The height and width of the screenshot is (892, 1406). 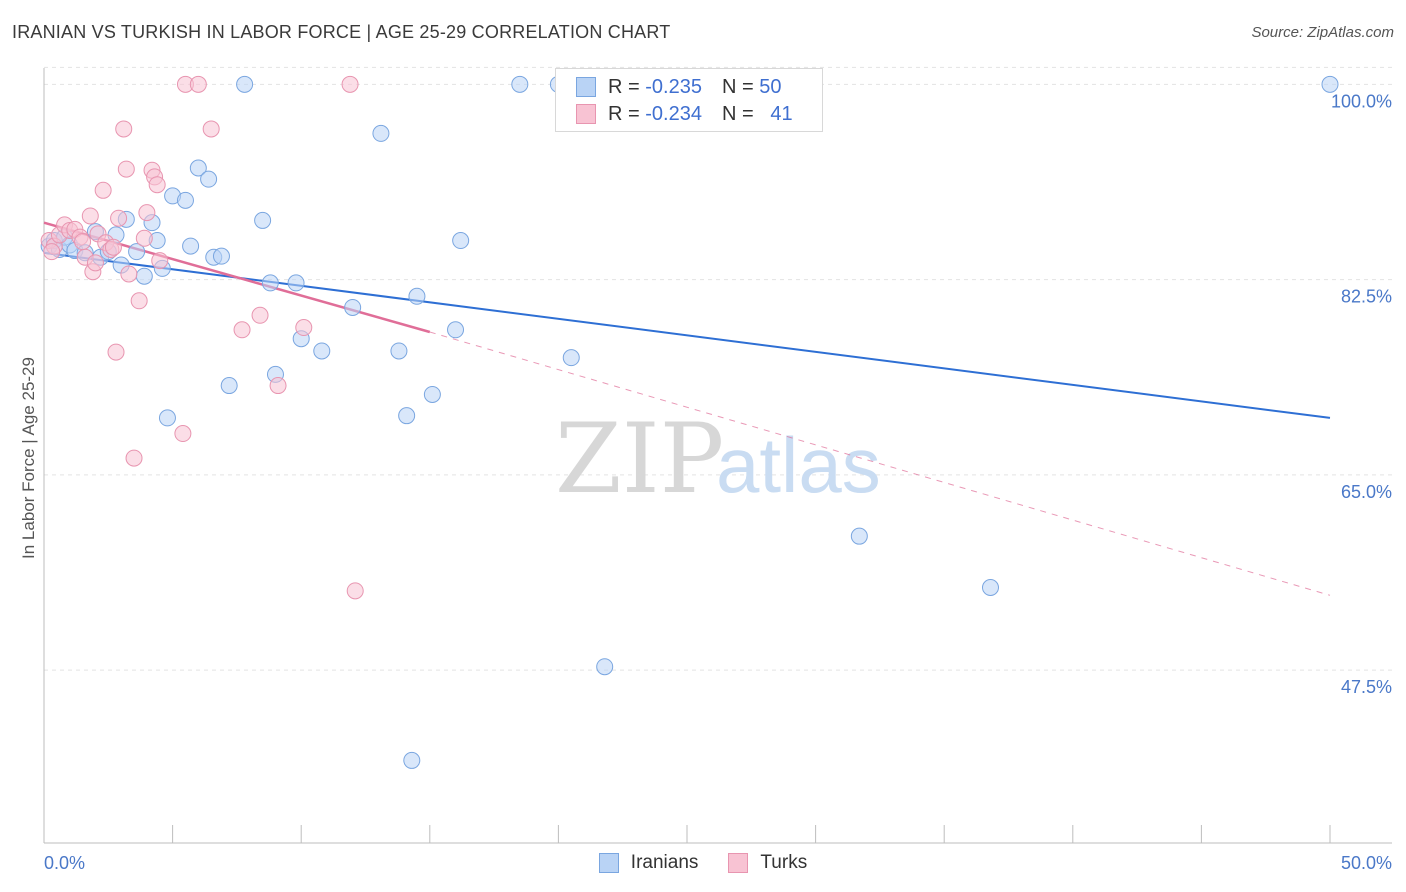 I want to click on x-tick-label: 50.0%, so click(x=1366, y=863).